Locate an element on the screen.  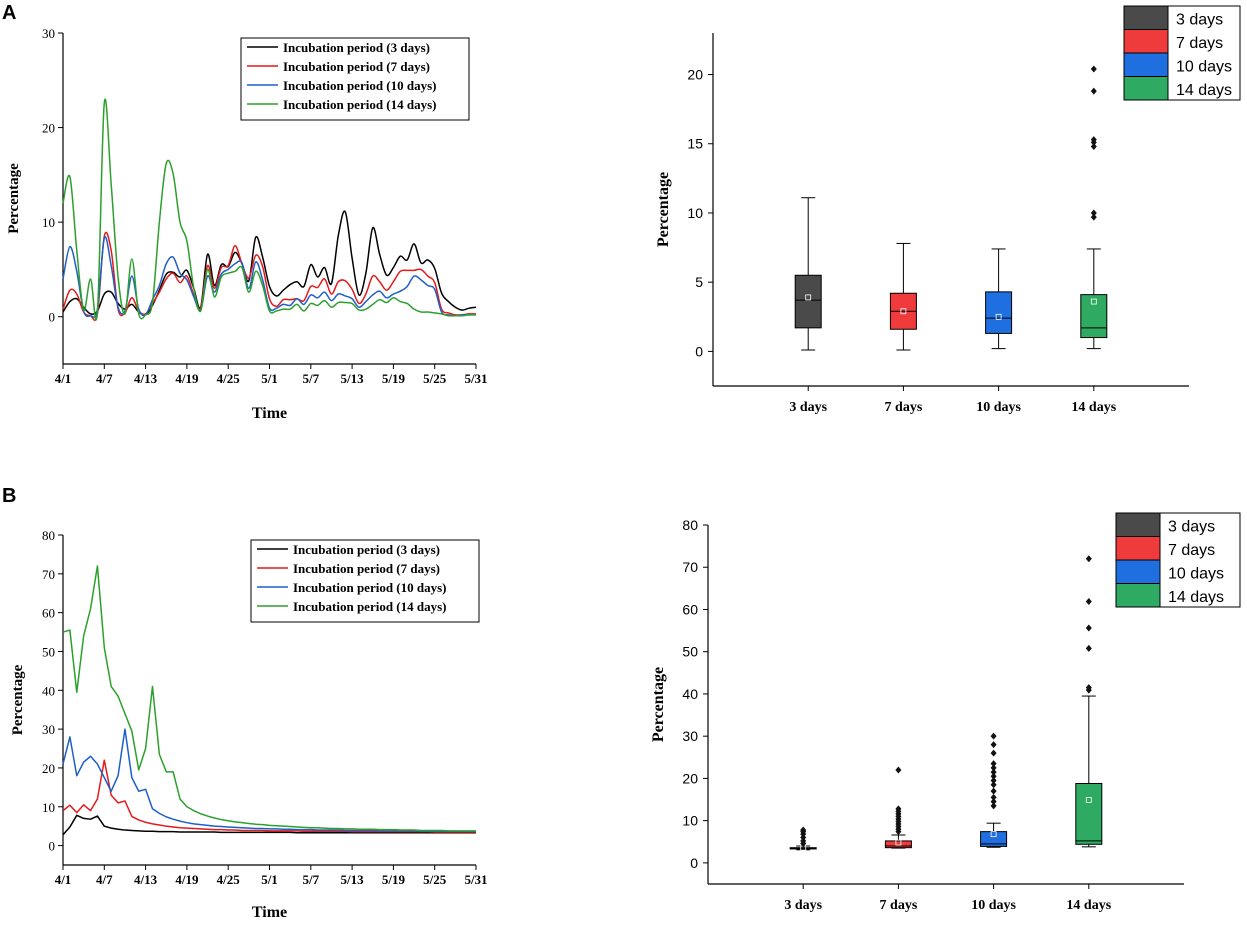
x-tick-label: 7 days is located at coordinates (899, 905).